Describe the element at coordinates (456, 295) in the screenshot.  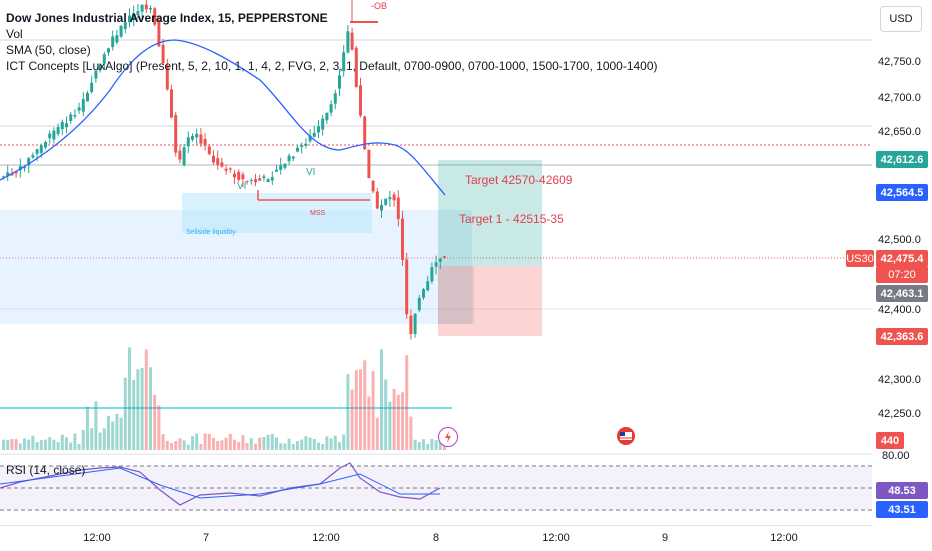
I see `zone-overlap` at that location.